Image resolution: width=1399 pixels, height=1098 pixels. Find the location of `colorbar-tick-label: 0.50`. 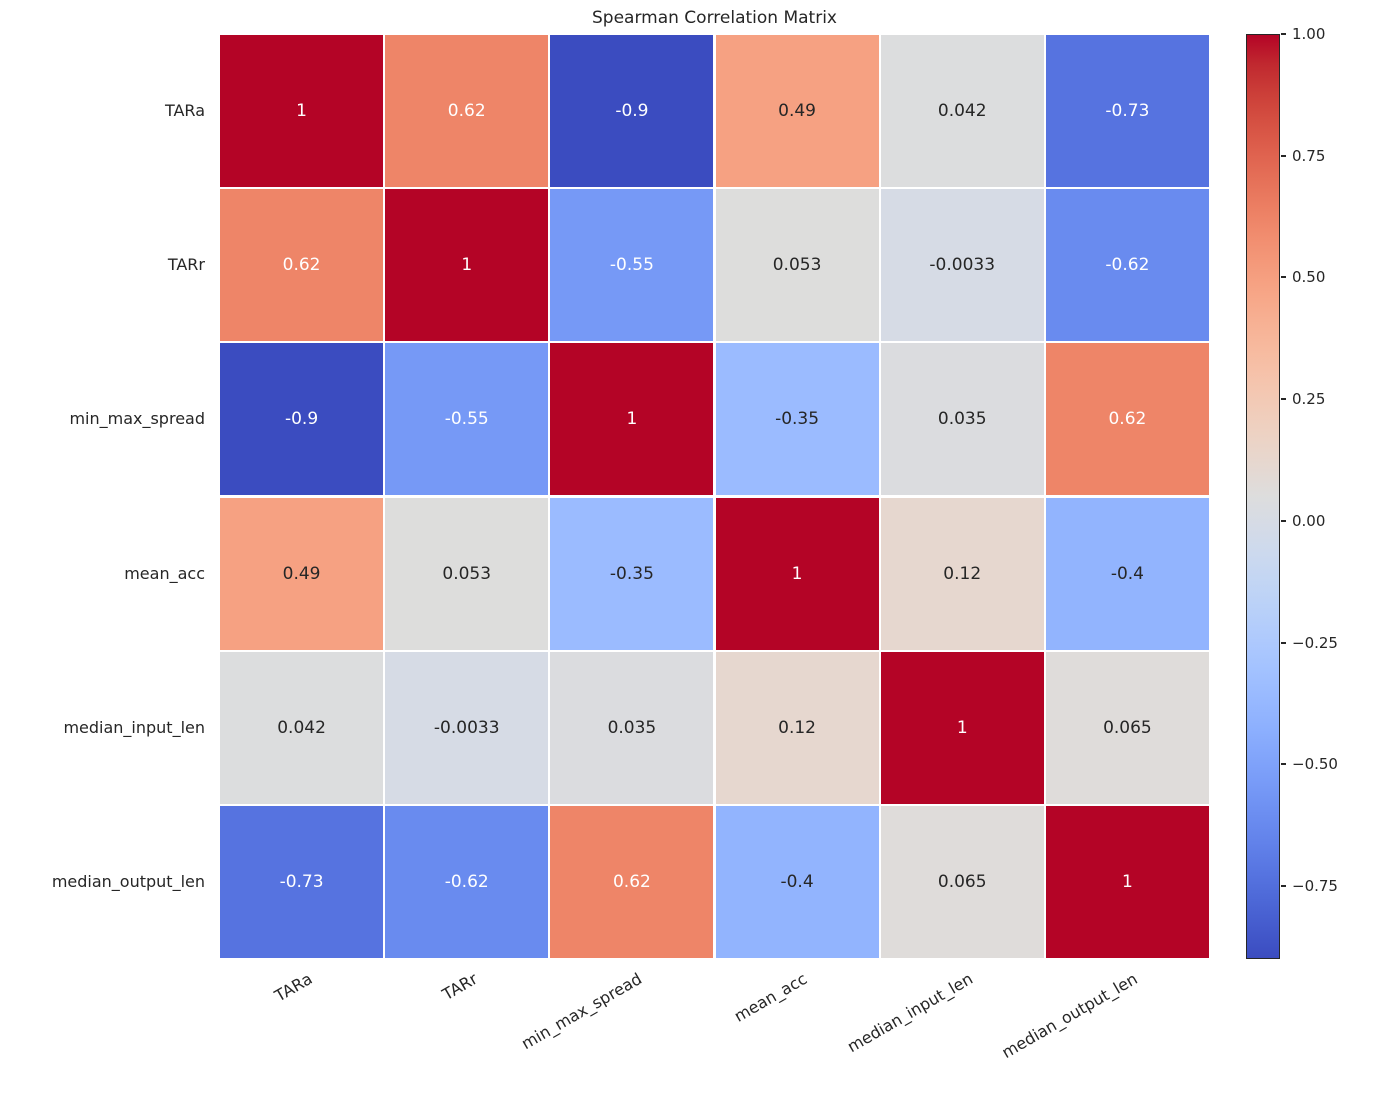

colorbar-tick-label: 0.50 is located at coordinates (1309, 277).